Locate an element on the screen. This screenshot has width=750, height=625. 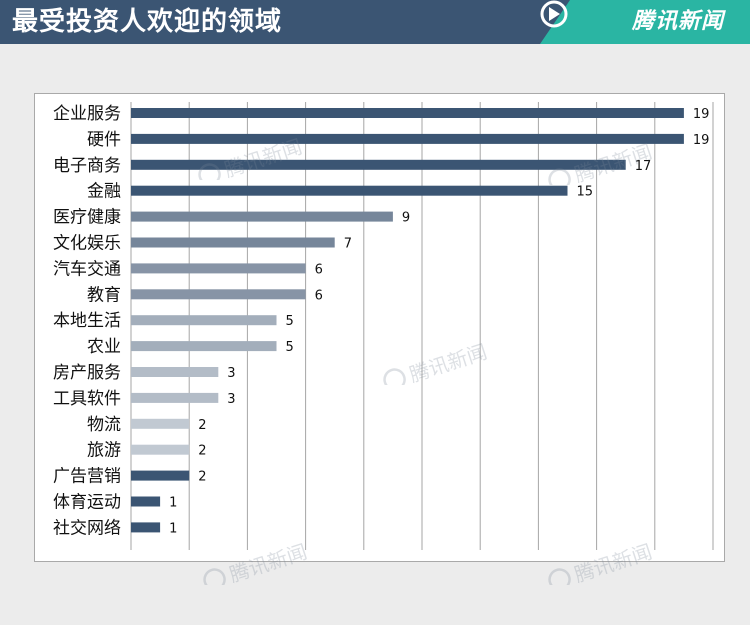
category-label: 医疗健康 is located at coordinates (87, 218).